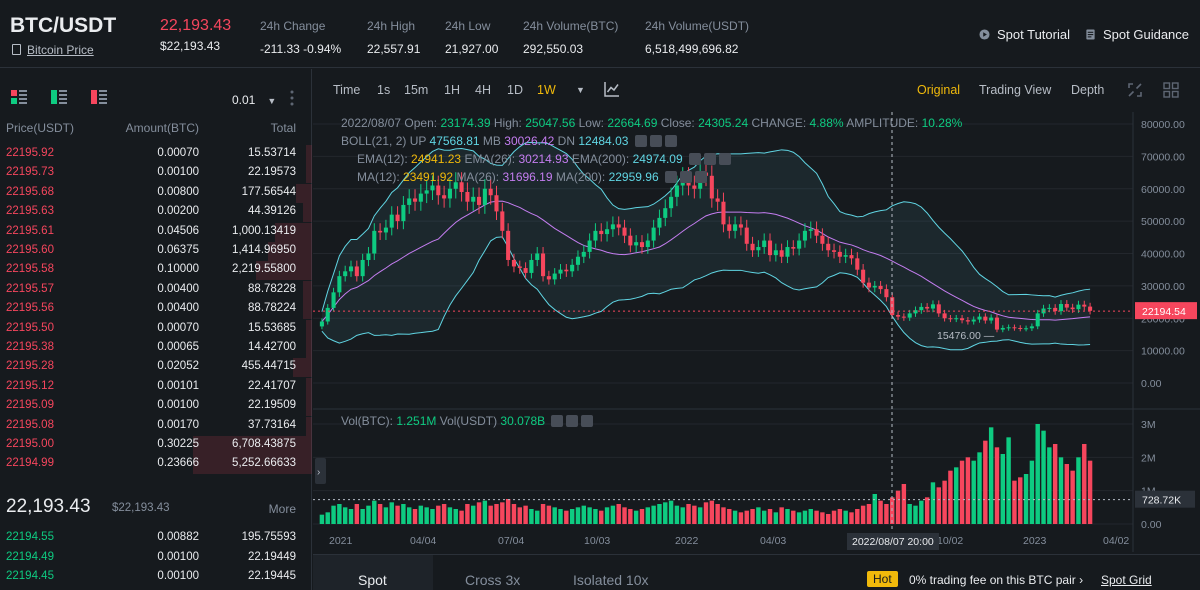  Describe the element at coordinates (156, 445) in the screenshot. I see `ask-row: 22195.00 0.30225 6,708.43875` at that location.